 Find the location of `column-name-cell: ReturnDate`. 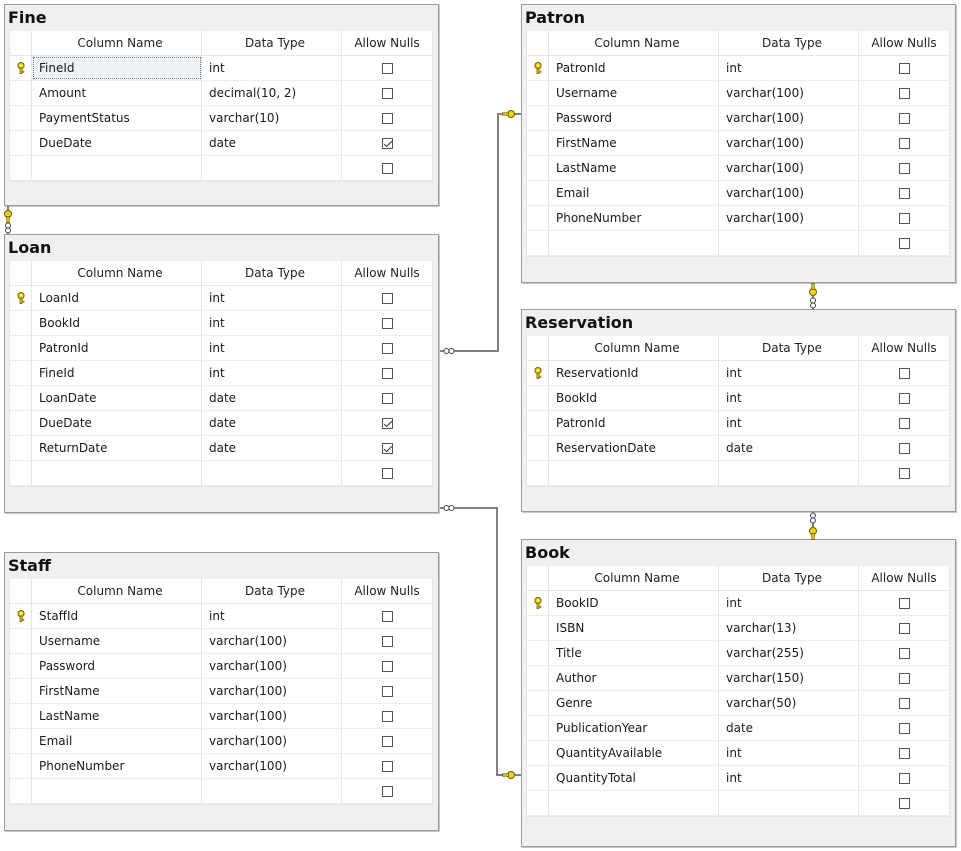

column-name-cell: ReturnDate is located at coordinates (117, 448).